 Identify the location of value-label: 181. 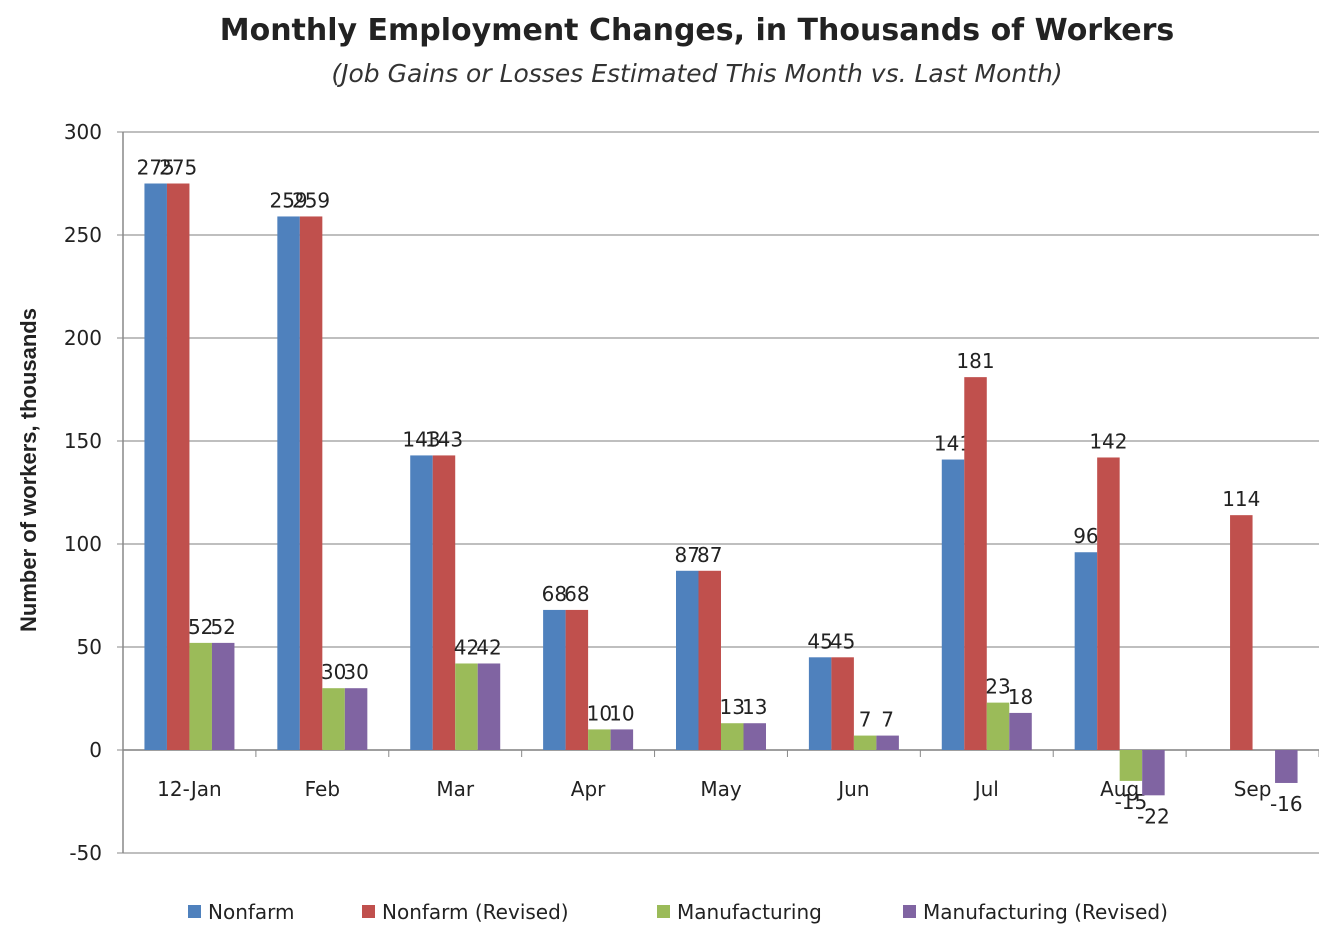
(975, 361).